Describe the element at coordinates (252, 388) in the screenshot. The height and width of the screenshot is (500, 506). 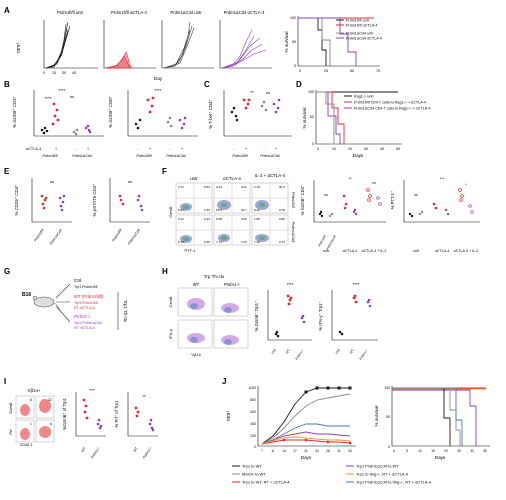
I see `j-ytick-1000: 1000` at that location.